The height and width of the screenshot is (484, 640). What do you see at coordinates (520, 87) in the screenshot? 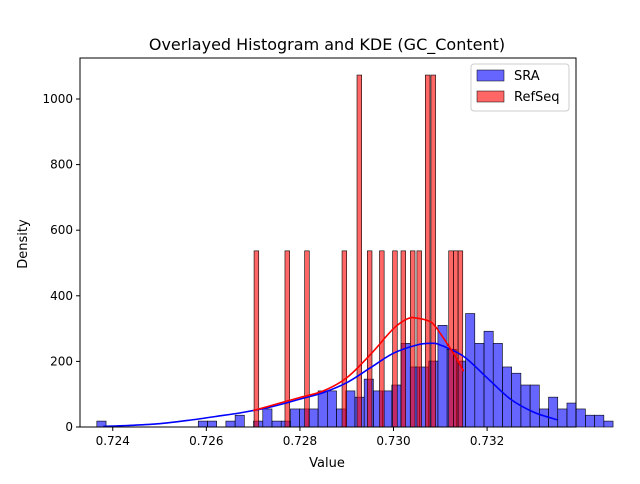
I see `legend: SRA RefSeq` at bounding box center [520, 87].